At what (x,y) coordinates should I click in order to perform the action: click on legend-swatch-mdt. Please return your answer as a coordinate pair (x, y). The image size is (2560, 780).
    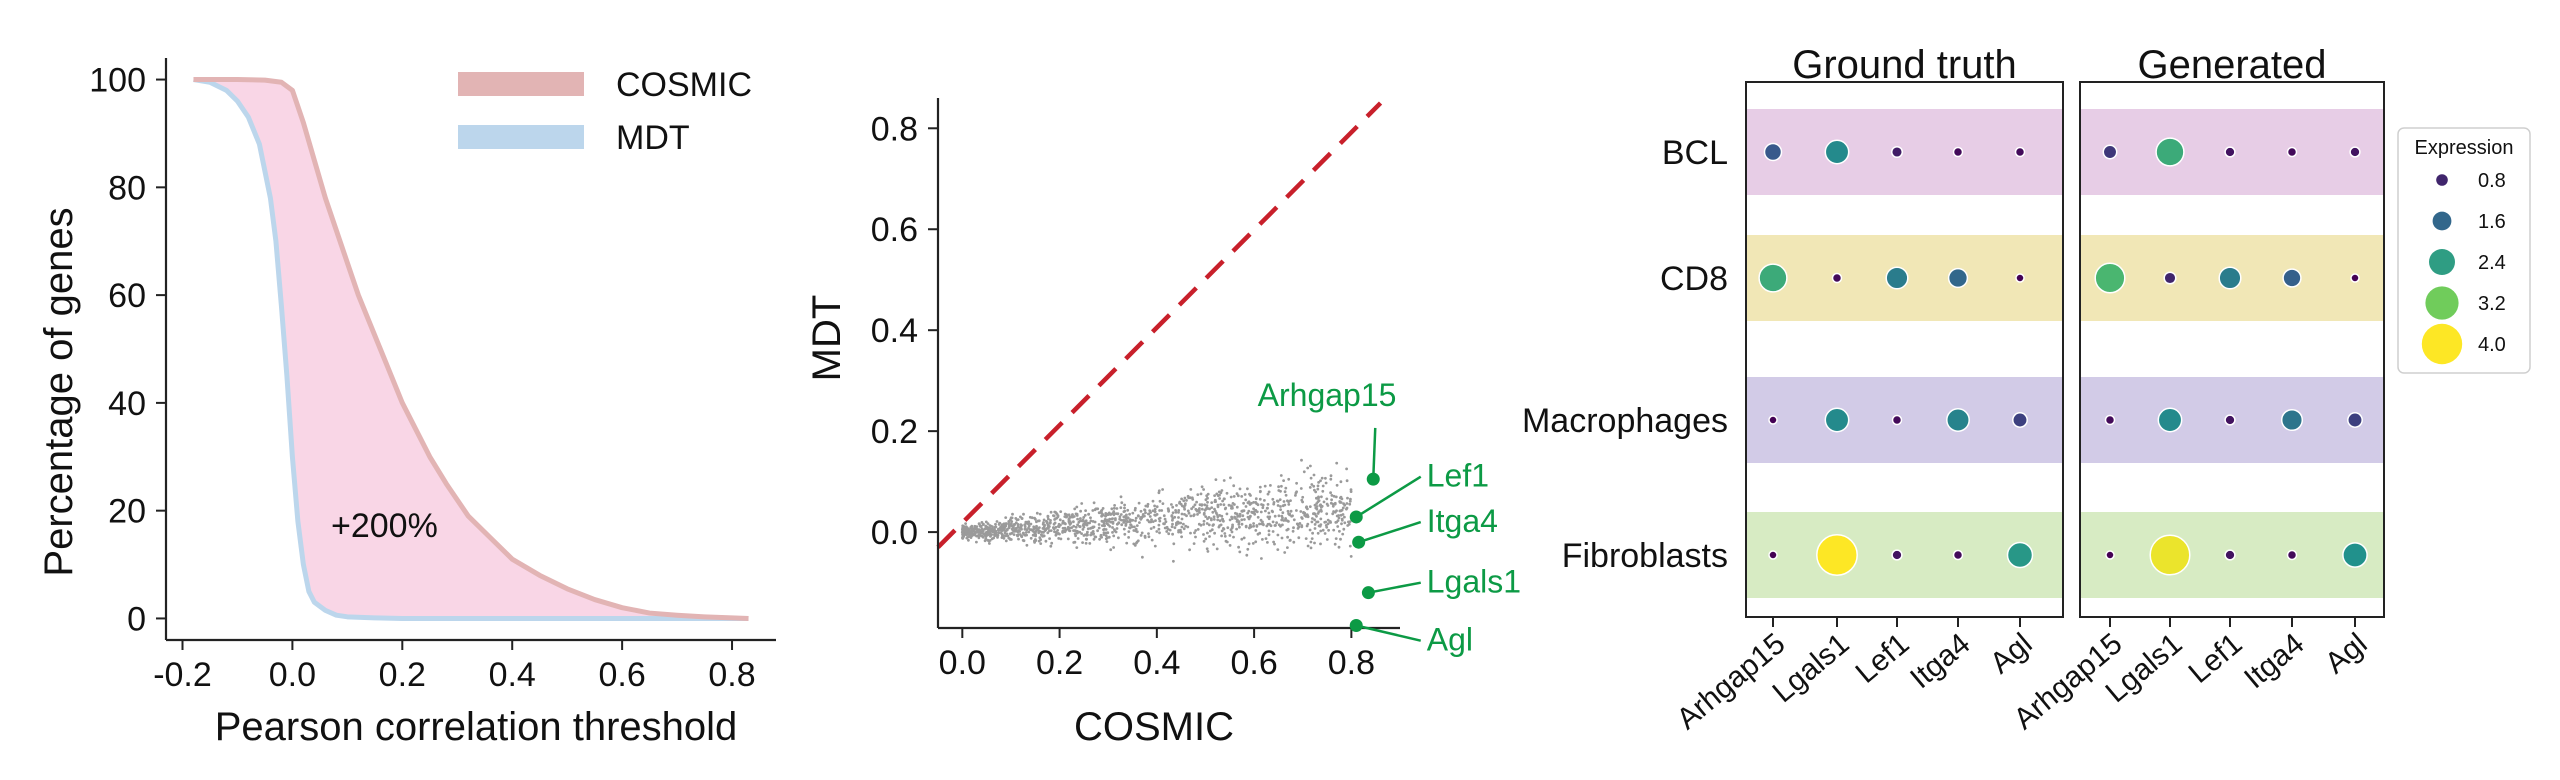
    Looking at the image, I should click on (521, 137).